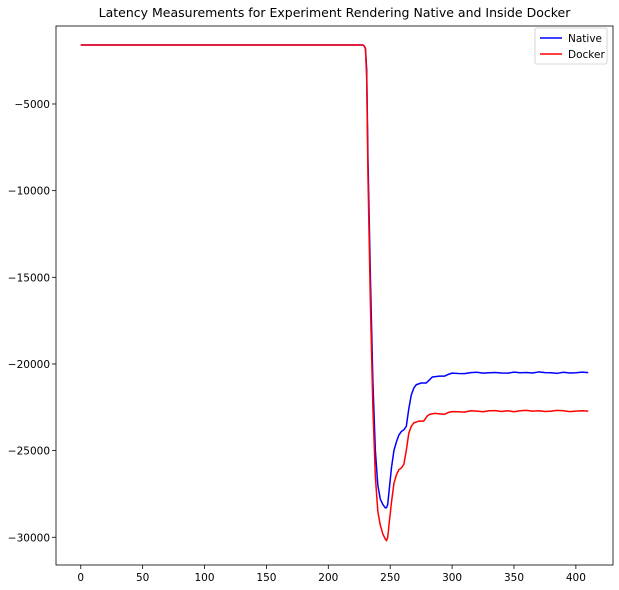 The width and height of the screenshot is (619, 590). Describe the element at coordinates (32, 321) in the screenshot. I see `y-axis-ticks: −5000 −10000 −15000 −20000 −25000 −30000` at that location.